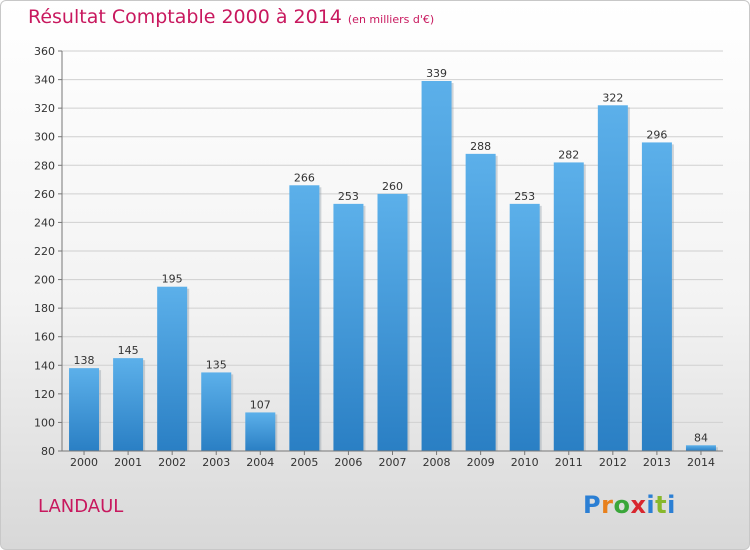 This screenshot has height=550, width=750. I want to click on y-tick-label: 360, so click(44, 51).